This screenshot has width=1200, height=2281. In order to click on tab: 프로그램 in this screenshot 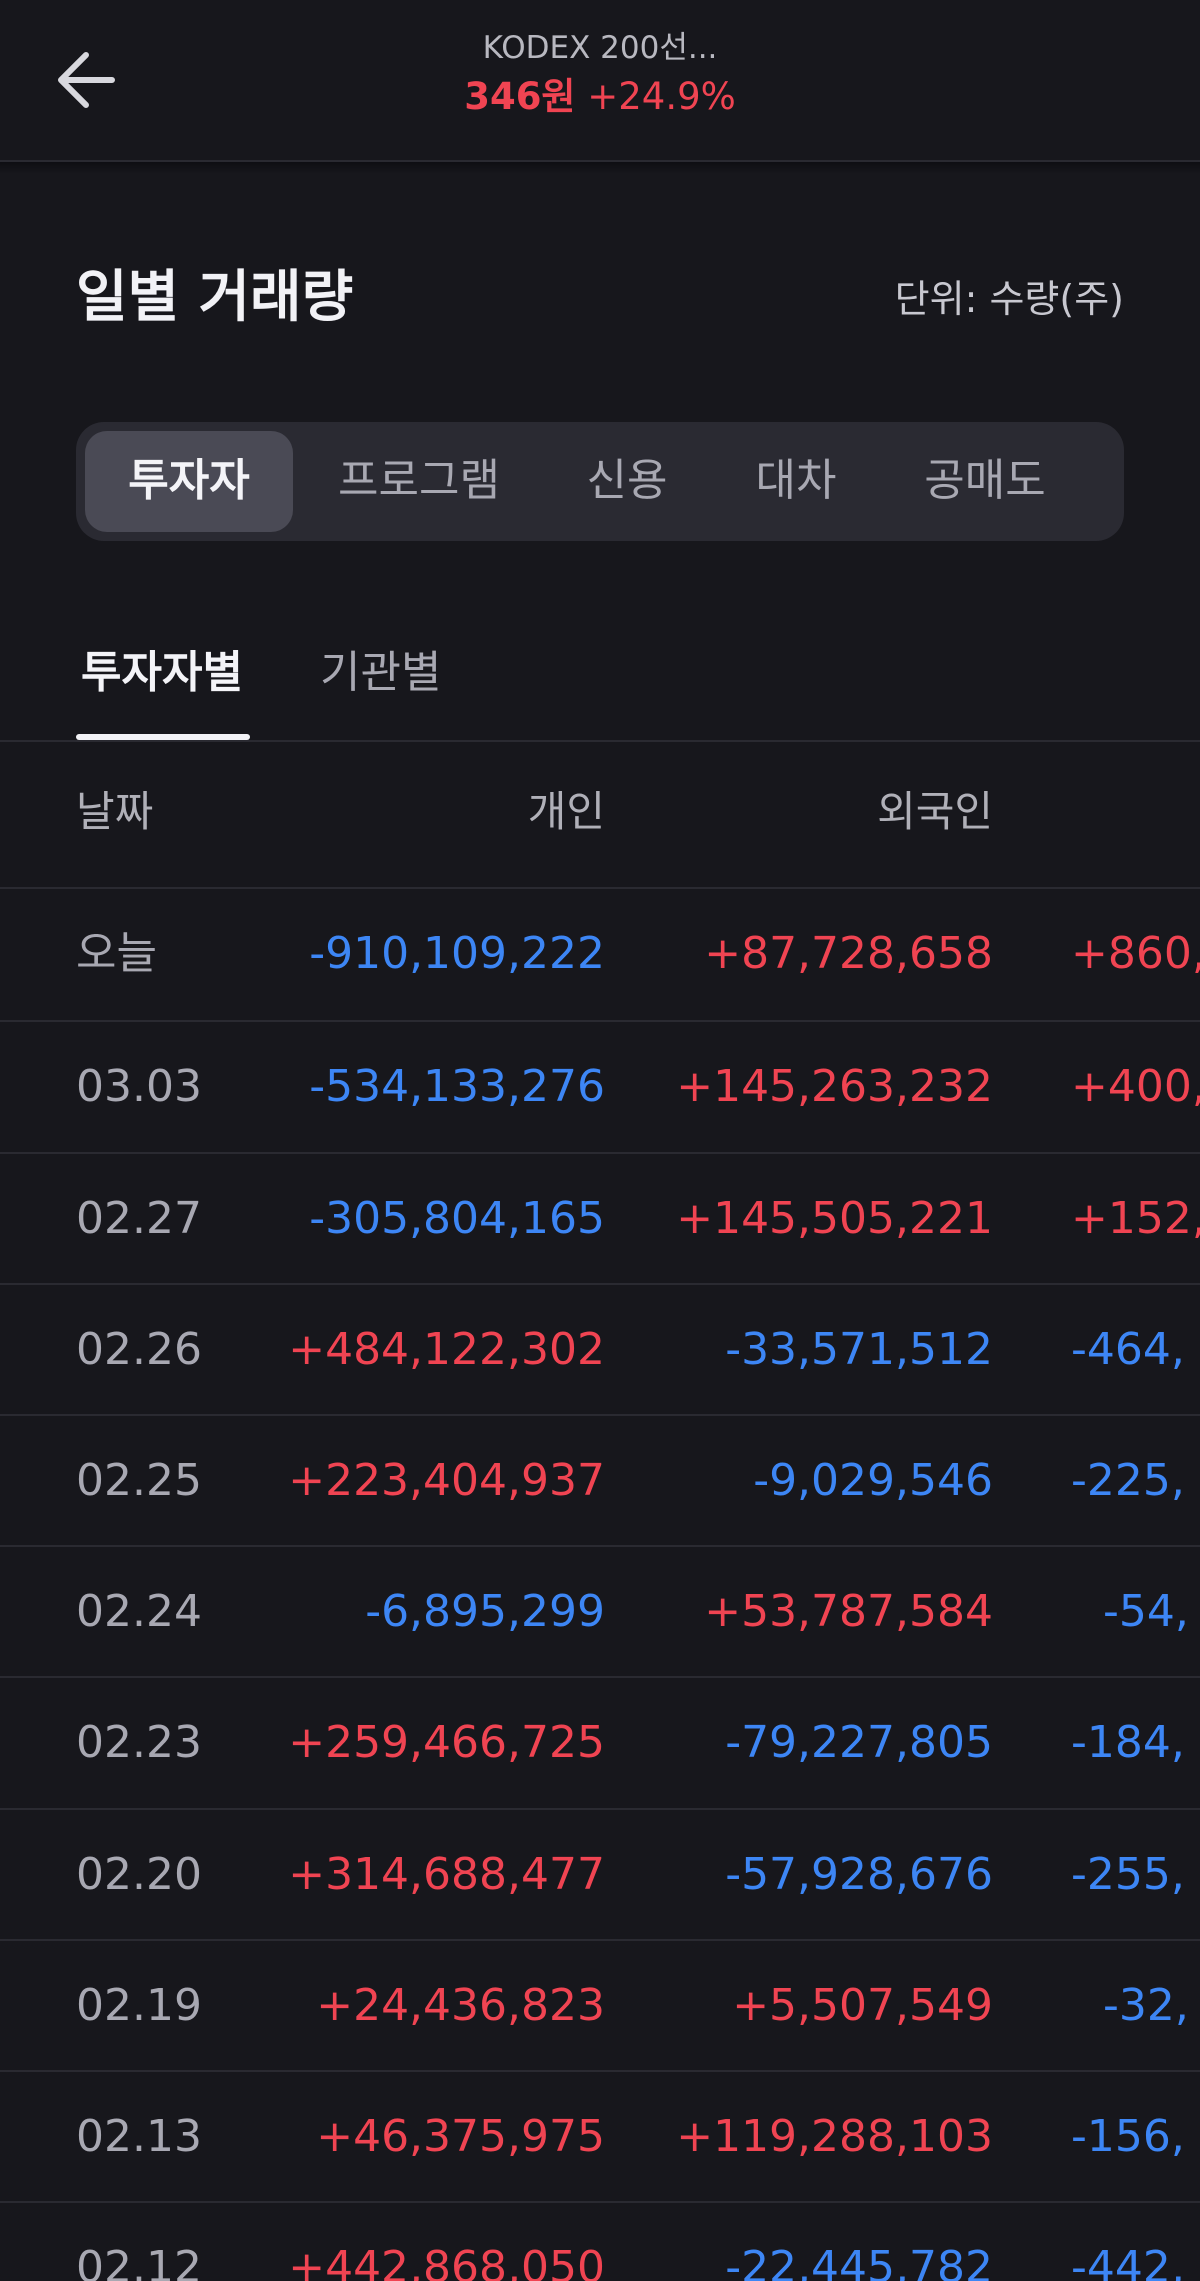, I will do `click(419, 480)`.